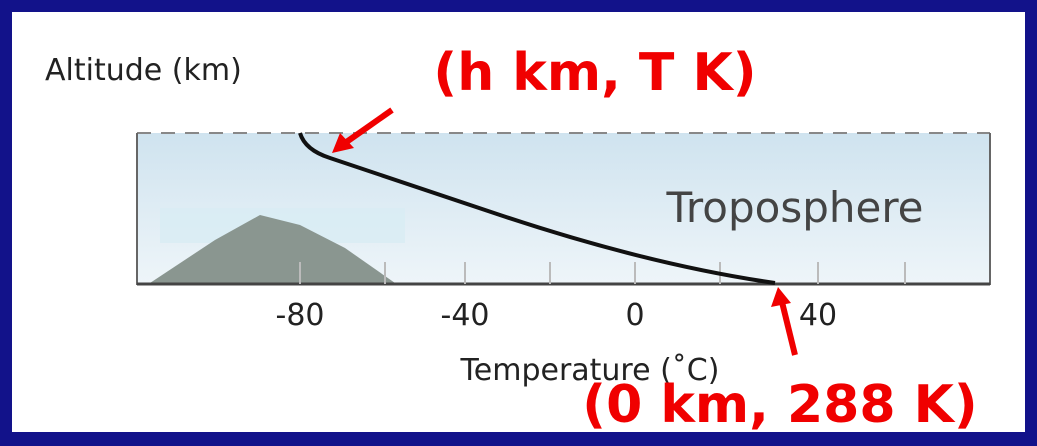 The width and height of the screenshot is (1037, 446). What do you see at coordinates (594, 73) in the screenshot?
I see `annotation: (h km, T K)` at bounding box center [594, 73].